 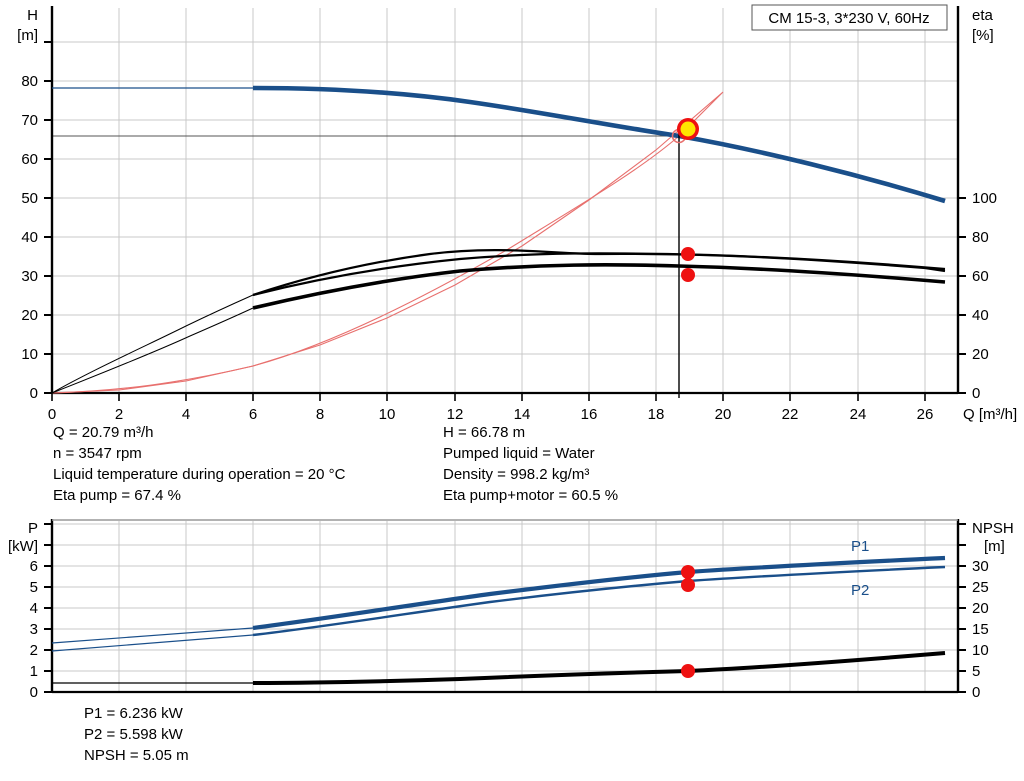 I want to click on eta-pump-motor-curve-extrapolated, so click(x=152, y=350).